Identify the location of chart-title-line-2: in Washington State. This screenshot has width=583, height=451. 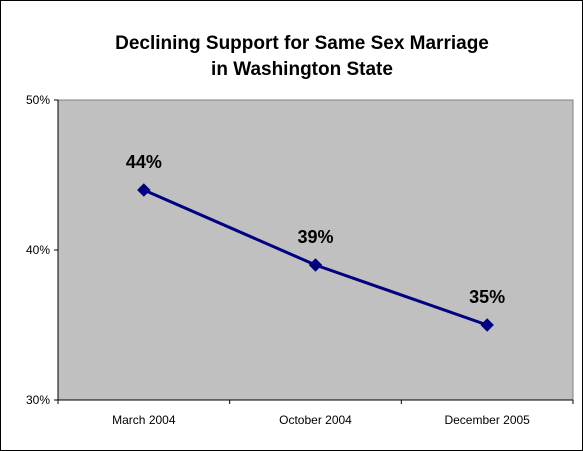
(302, 69).